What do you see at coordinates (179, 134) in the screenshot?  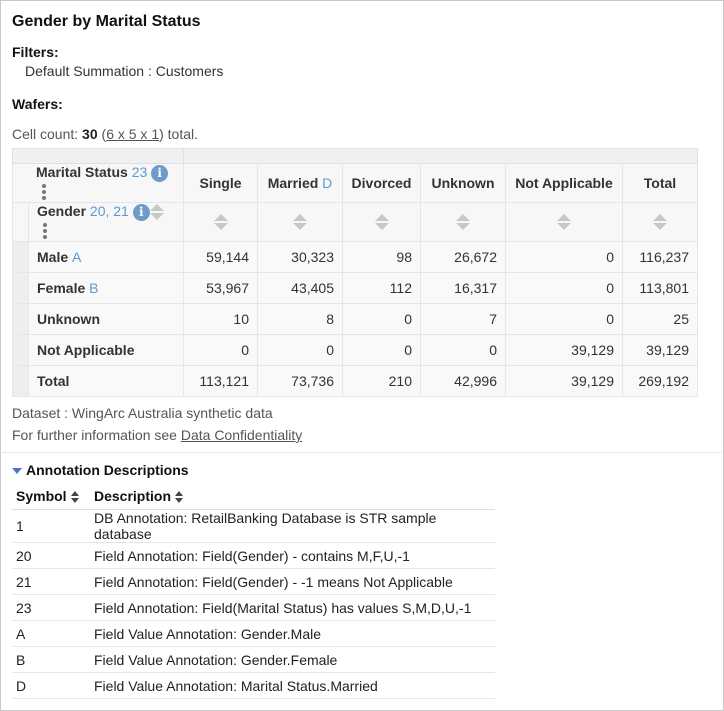 I see `cell-count-suffix: ) total.` at bounding box center [179, 134].